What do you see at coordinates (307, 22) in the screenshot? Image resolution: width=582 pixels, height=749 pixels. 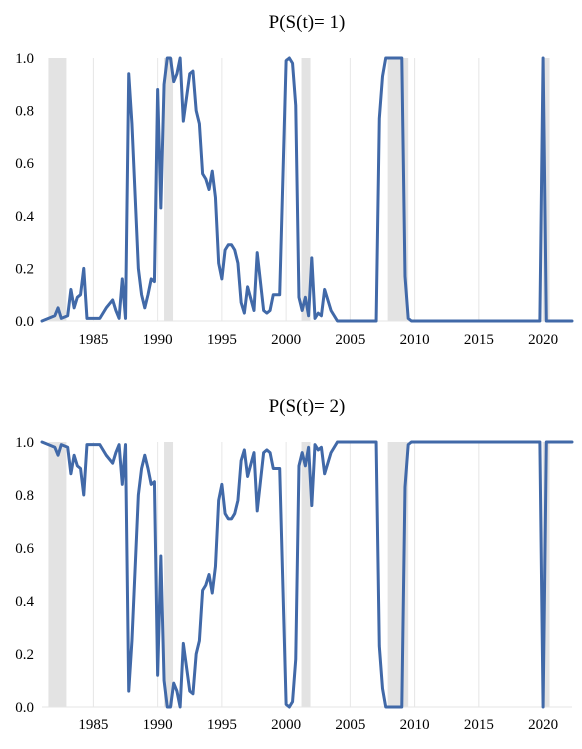 I see `chart-title: P(S(t)= 1)` at bounding box center [307, 22].